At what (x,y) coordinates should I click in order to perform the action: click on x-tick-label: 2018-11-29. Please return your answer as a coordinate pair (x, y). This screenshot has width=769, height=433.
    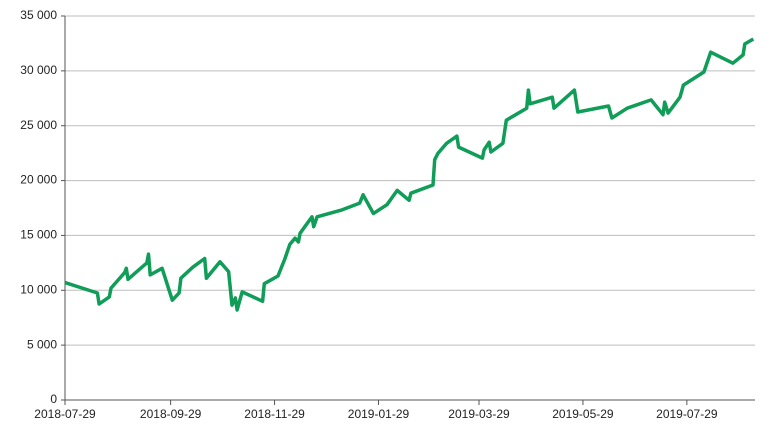
    Looking at the image, I should click on (274, 414).